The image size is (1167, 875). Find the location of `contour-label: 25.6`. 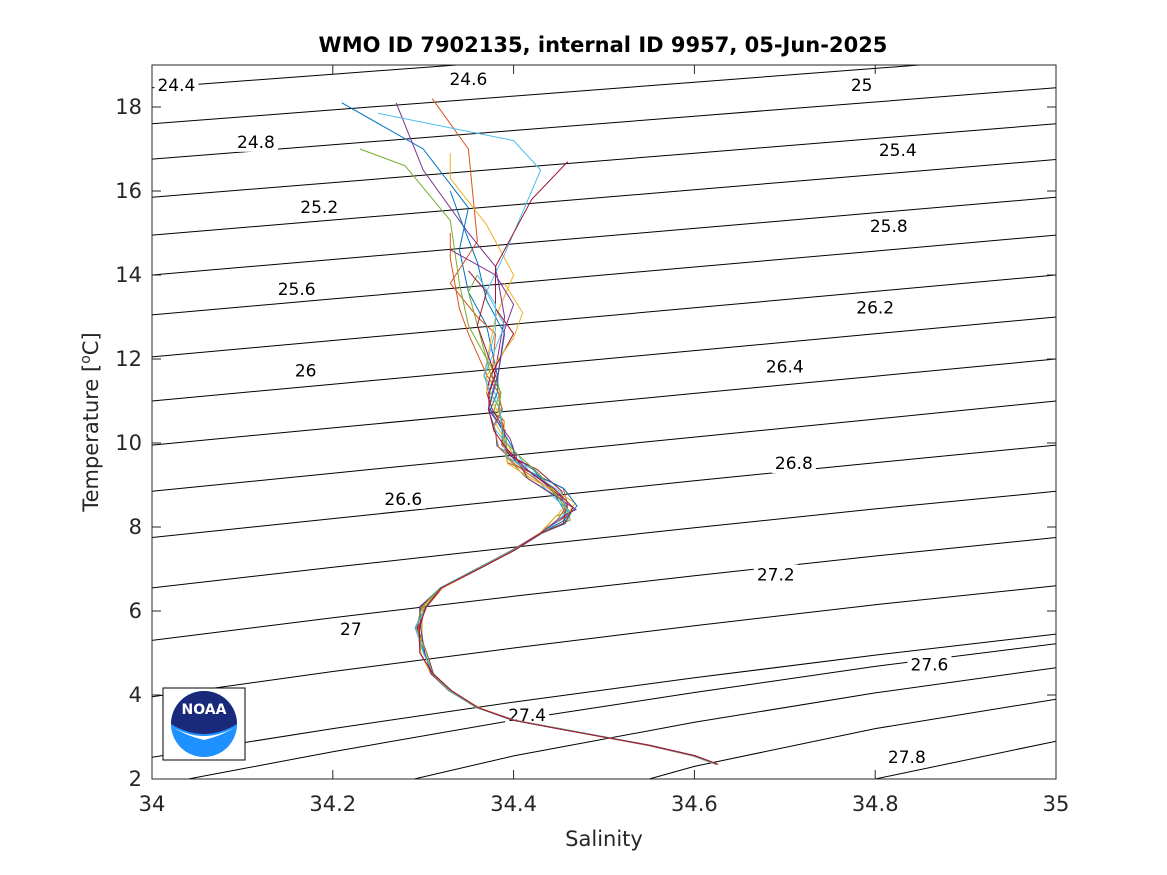

contour-label: 25.6 is located at coordinates (297, 290).